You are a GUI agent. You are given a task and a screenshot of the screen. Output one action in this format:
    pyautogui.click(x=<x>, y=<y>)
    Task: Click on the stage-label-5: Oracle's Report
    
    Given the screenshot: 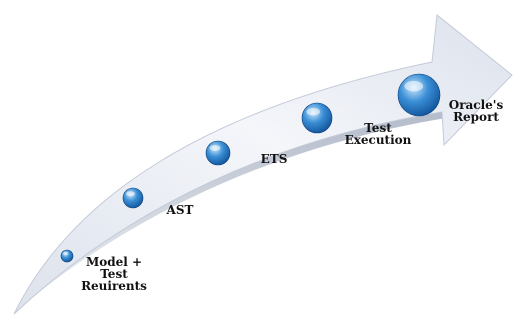 What is the action you would take?
    pyautogui.click(x=476, y=111)
    